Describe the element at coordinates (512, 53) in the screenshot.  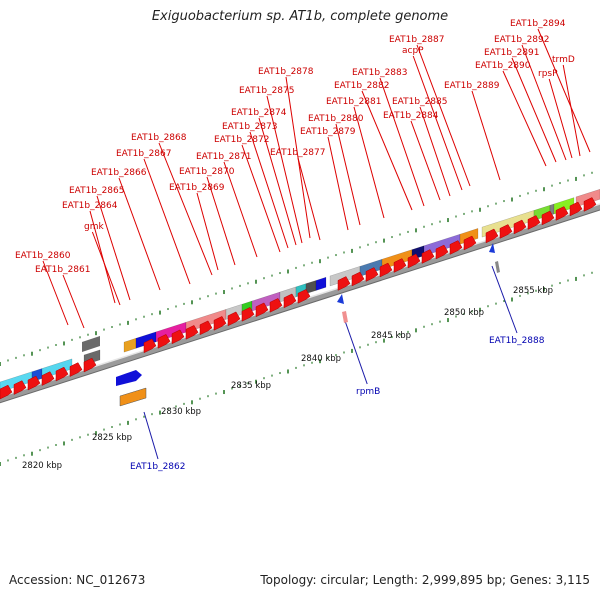
I see `gene-label: EAT1b_2891` at that location.